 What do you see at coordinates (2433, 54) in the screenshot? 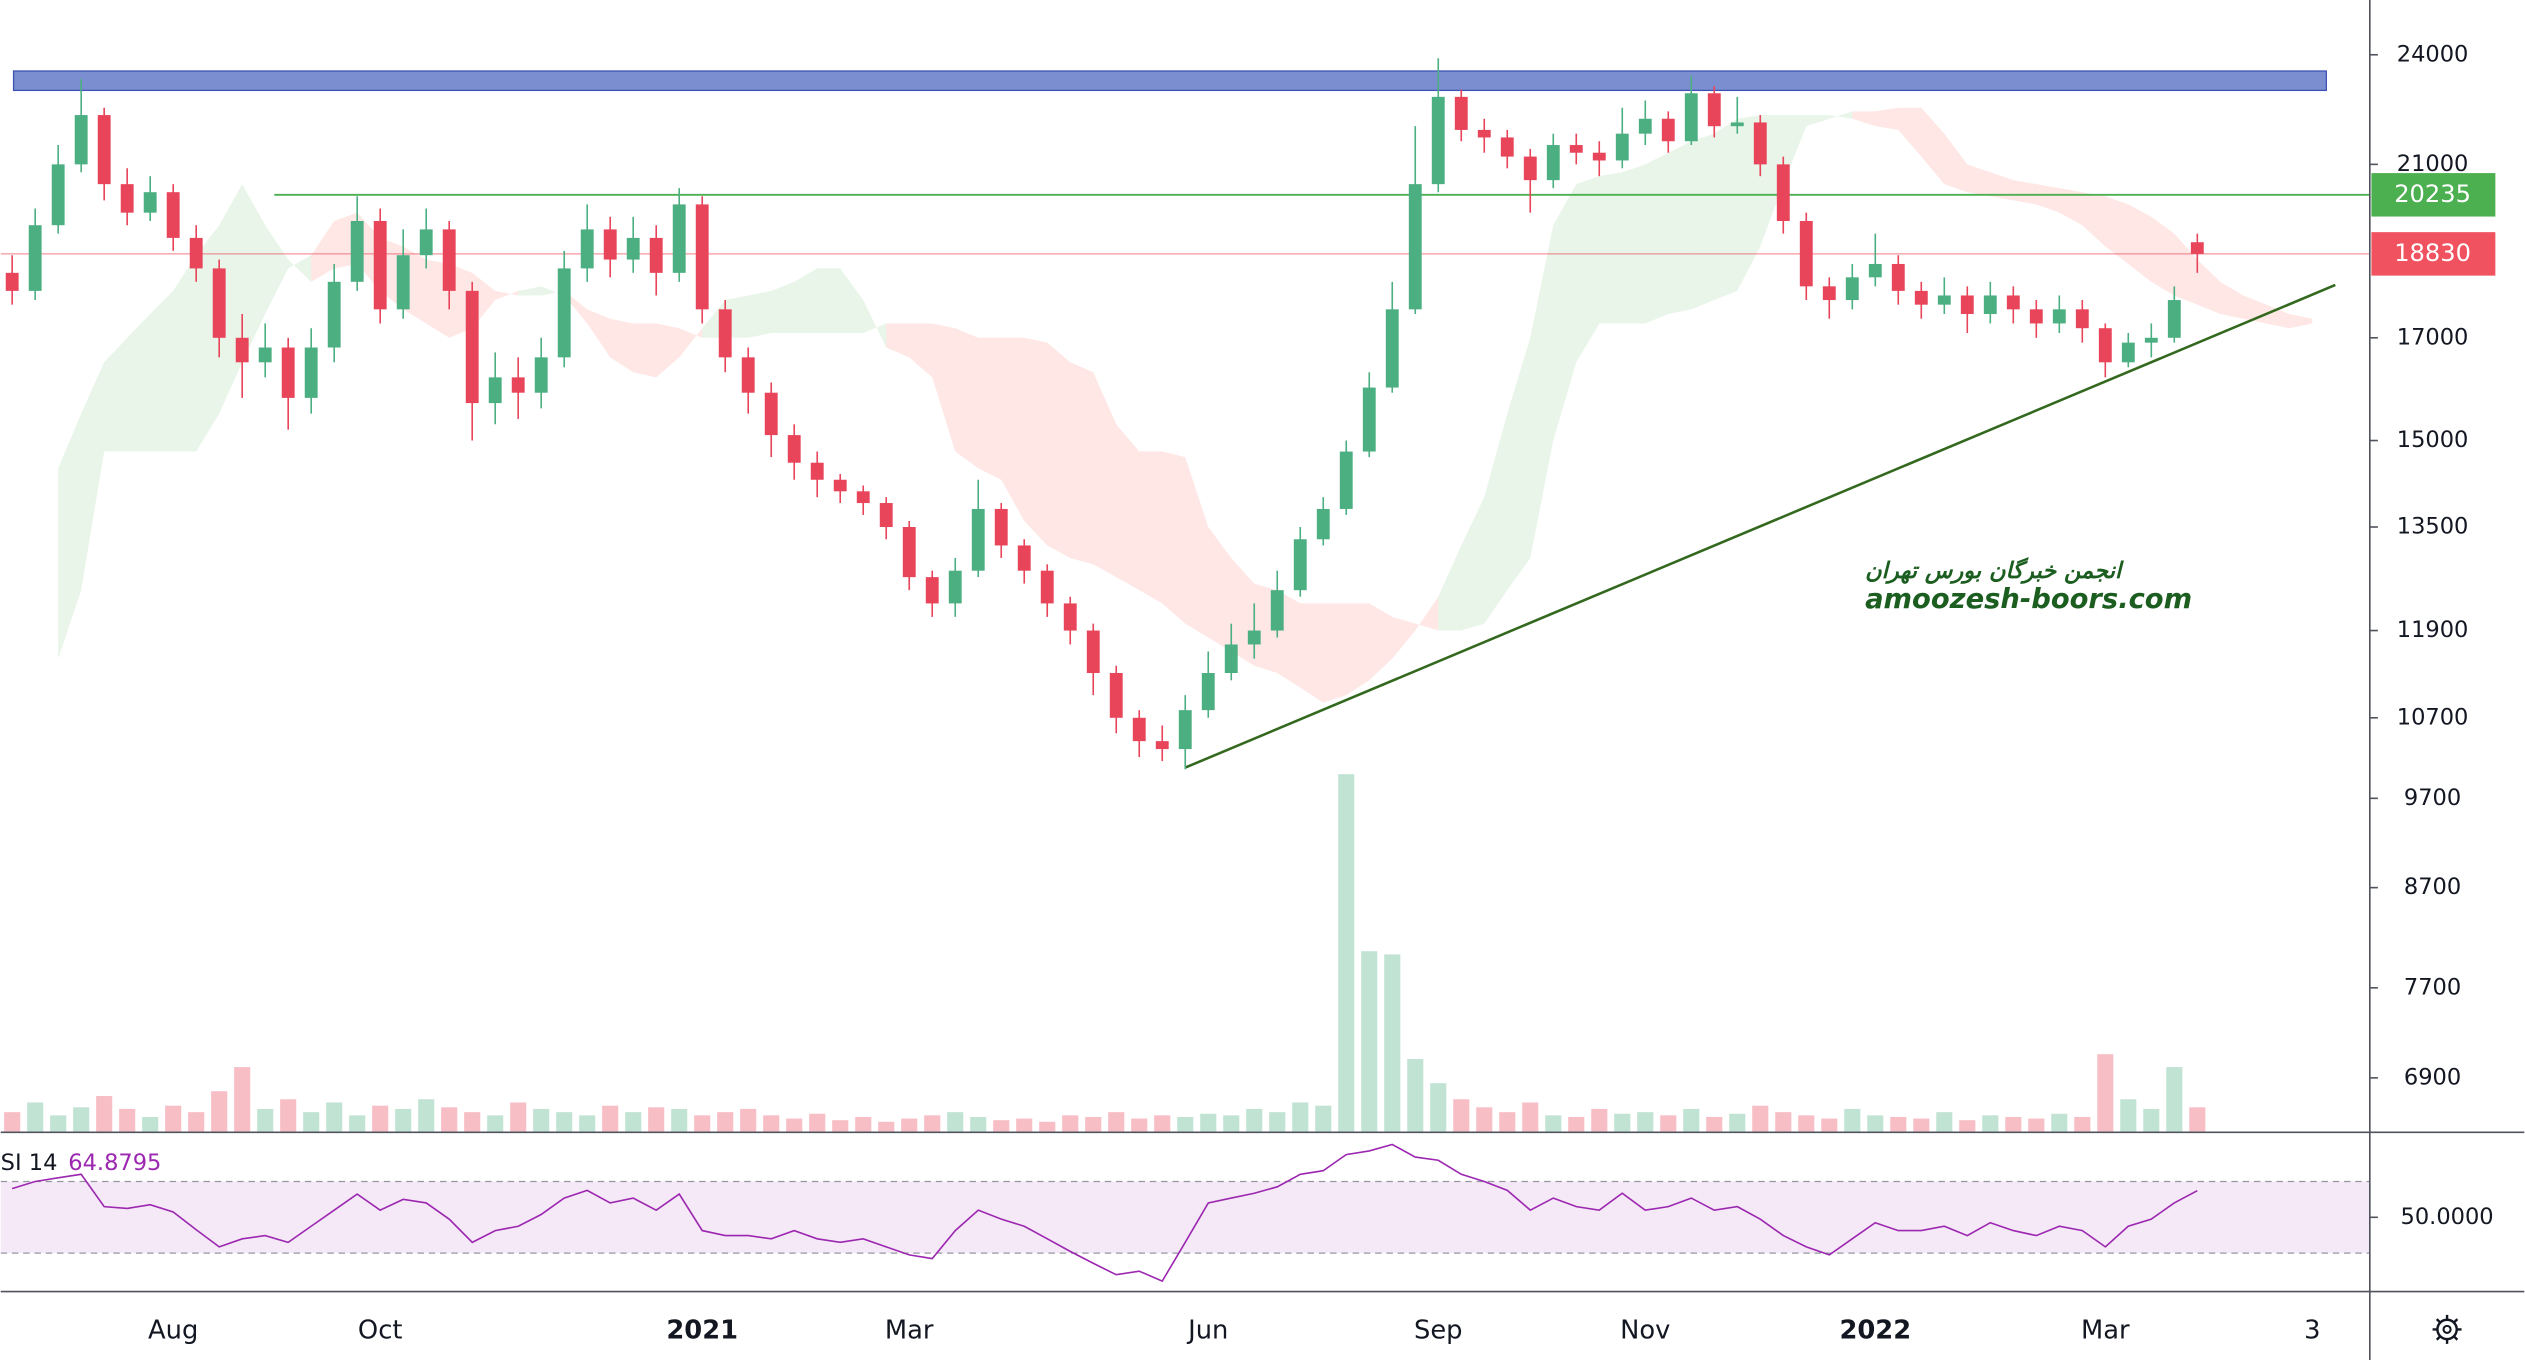
I see `y-tick-label: 24000` at bounding box center [2433, 54].